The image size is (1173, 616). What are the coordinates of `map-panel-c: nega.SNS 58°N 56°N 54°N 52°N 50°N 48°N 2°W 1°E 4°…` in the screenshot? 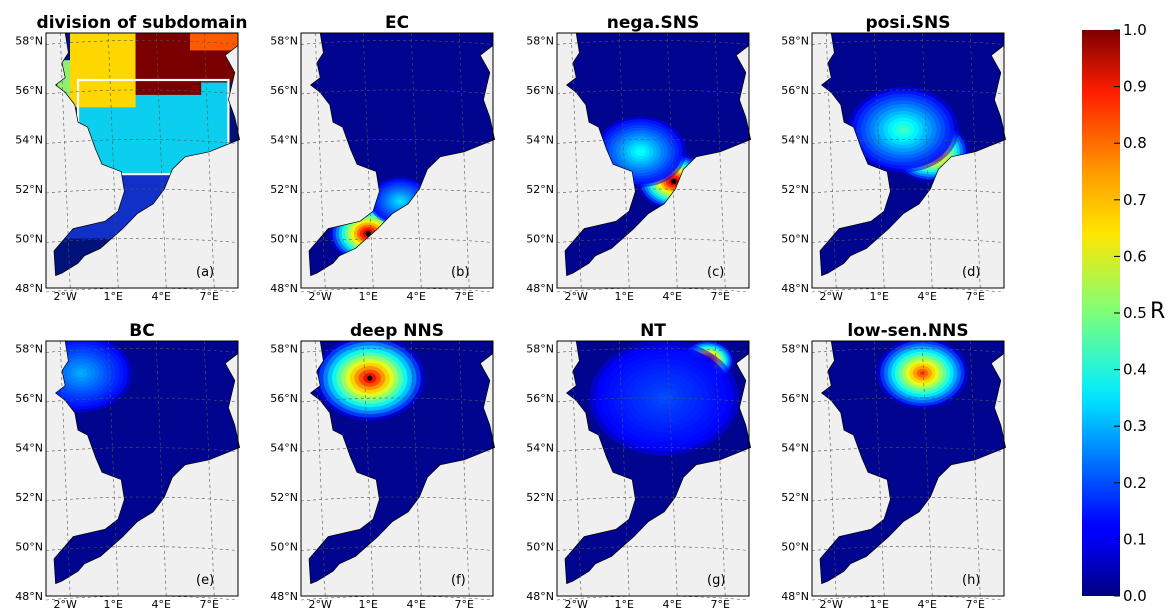 It's located at (639, 158).